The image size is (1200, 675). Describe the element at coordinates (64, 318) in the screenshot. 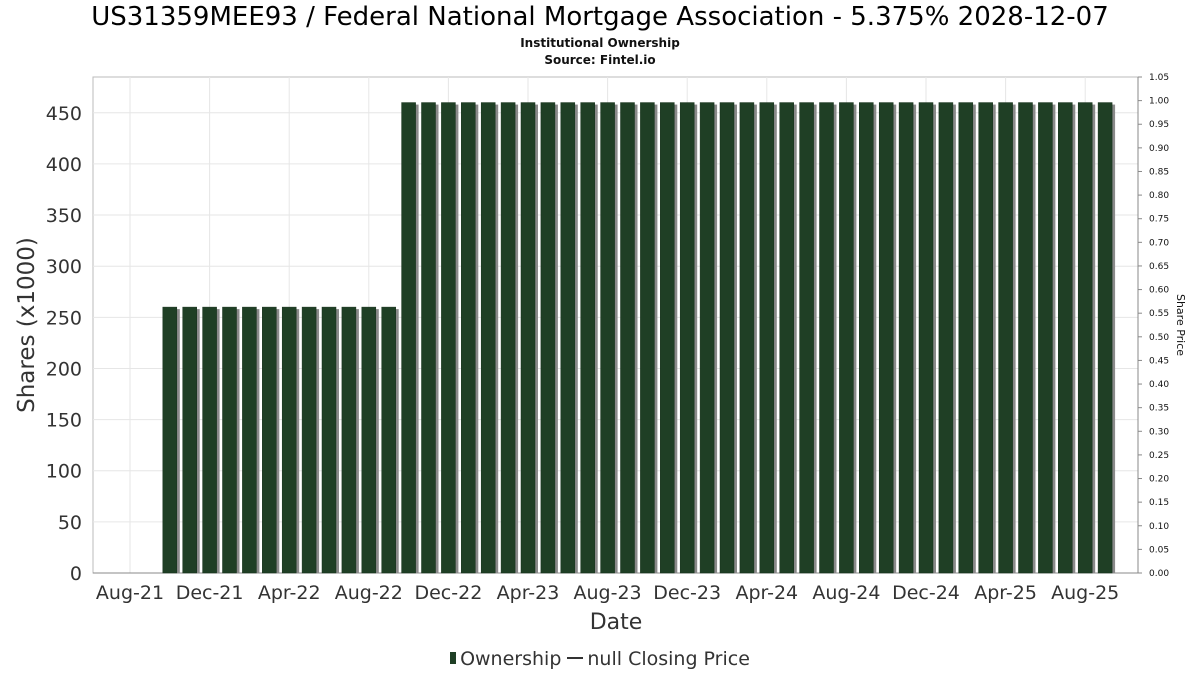

I see `y-tick-label: 250` at that location.